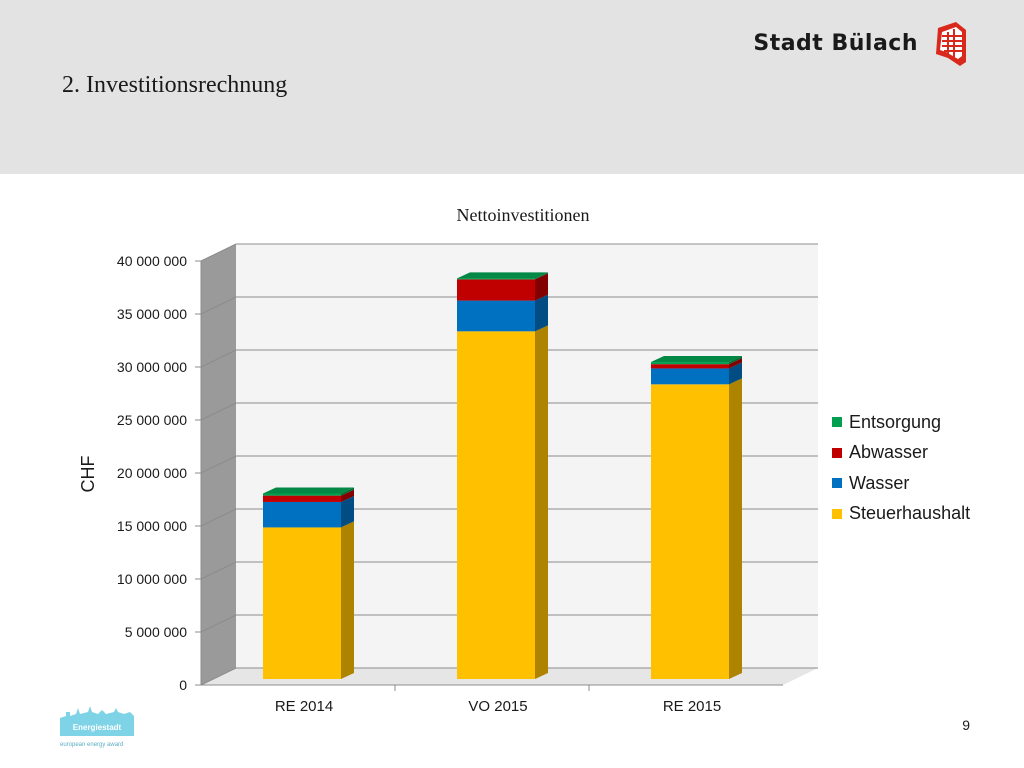  I want to click on svg-text: Energiestadt, so click(97, 727).